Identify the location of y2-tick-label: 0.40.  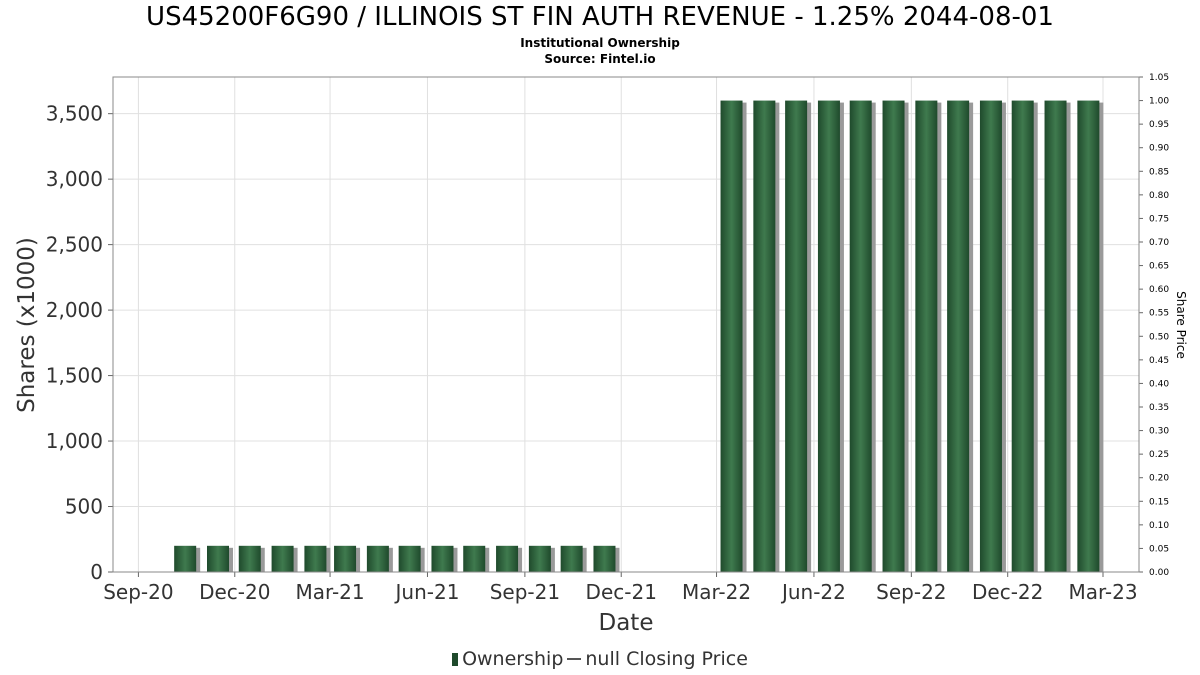
(1159, 384).